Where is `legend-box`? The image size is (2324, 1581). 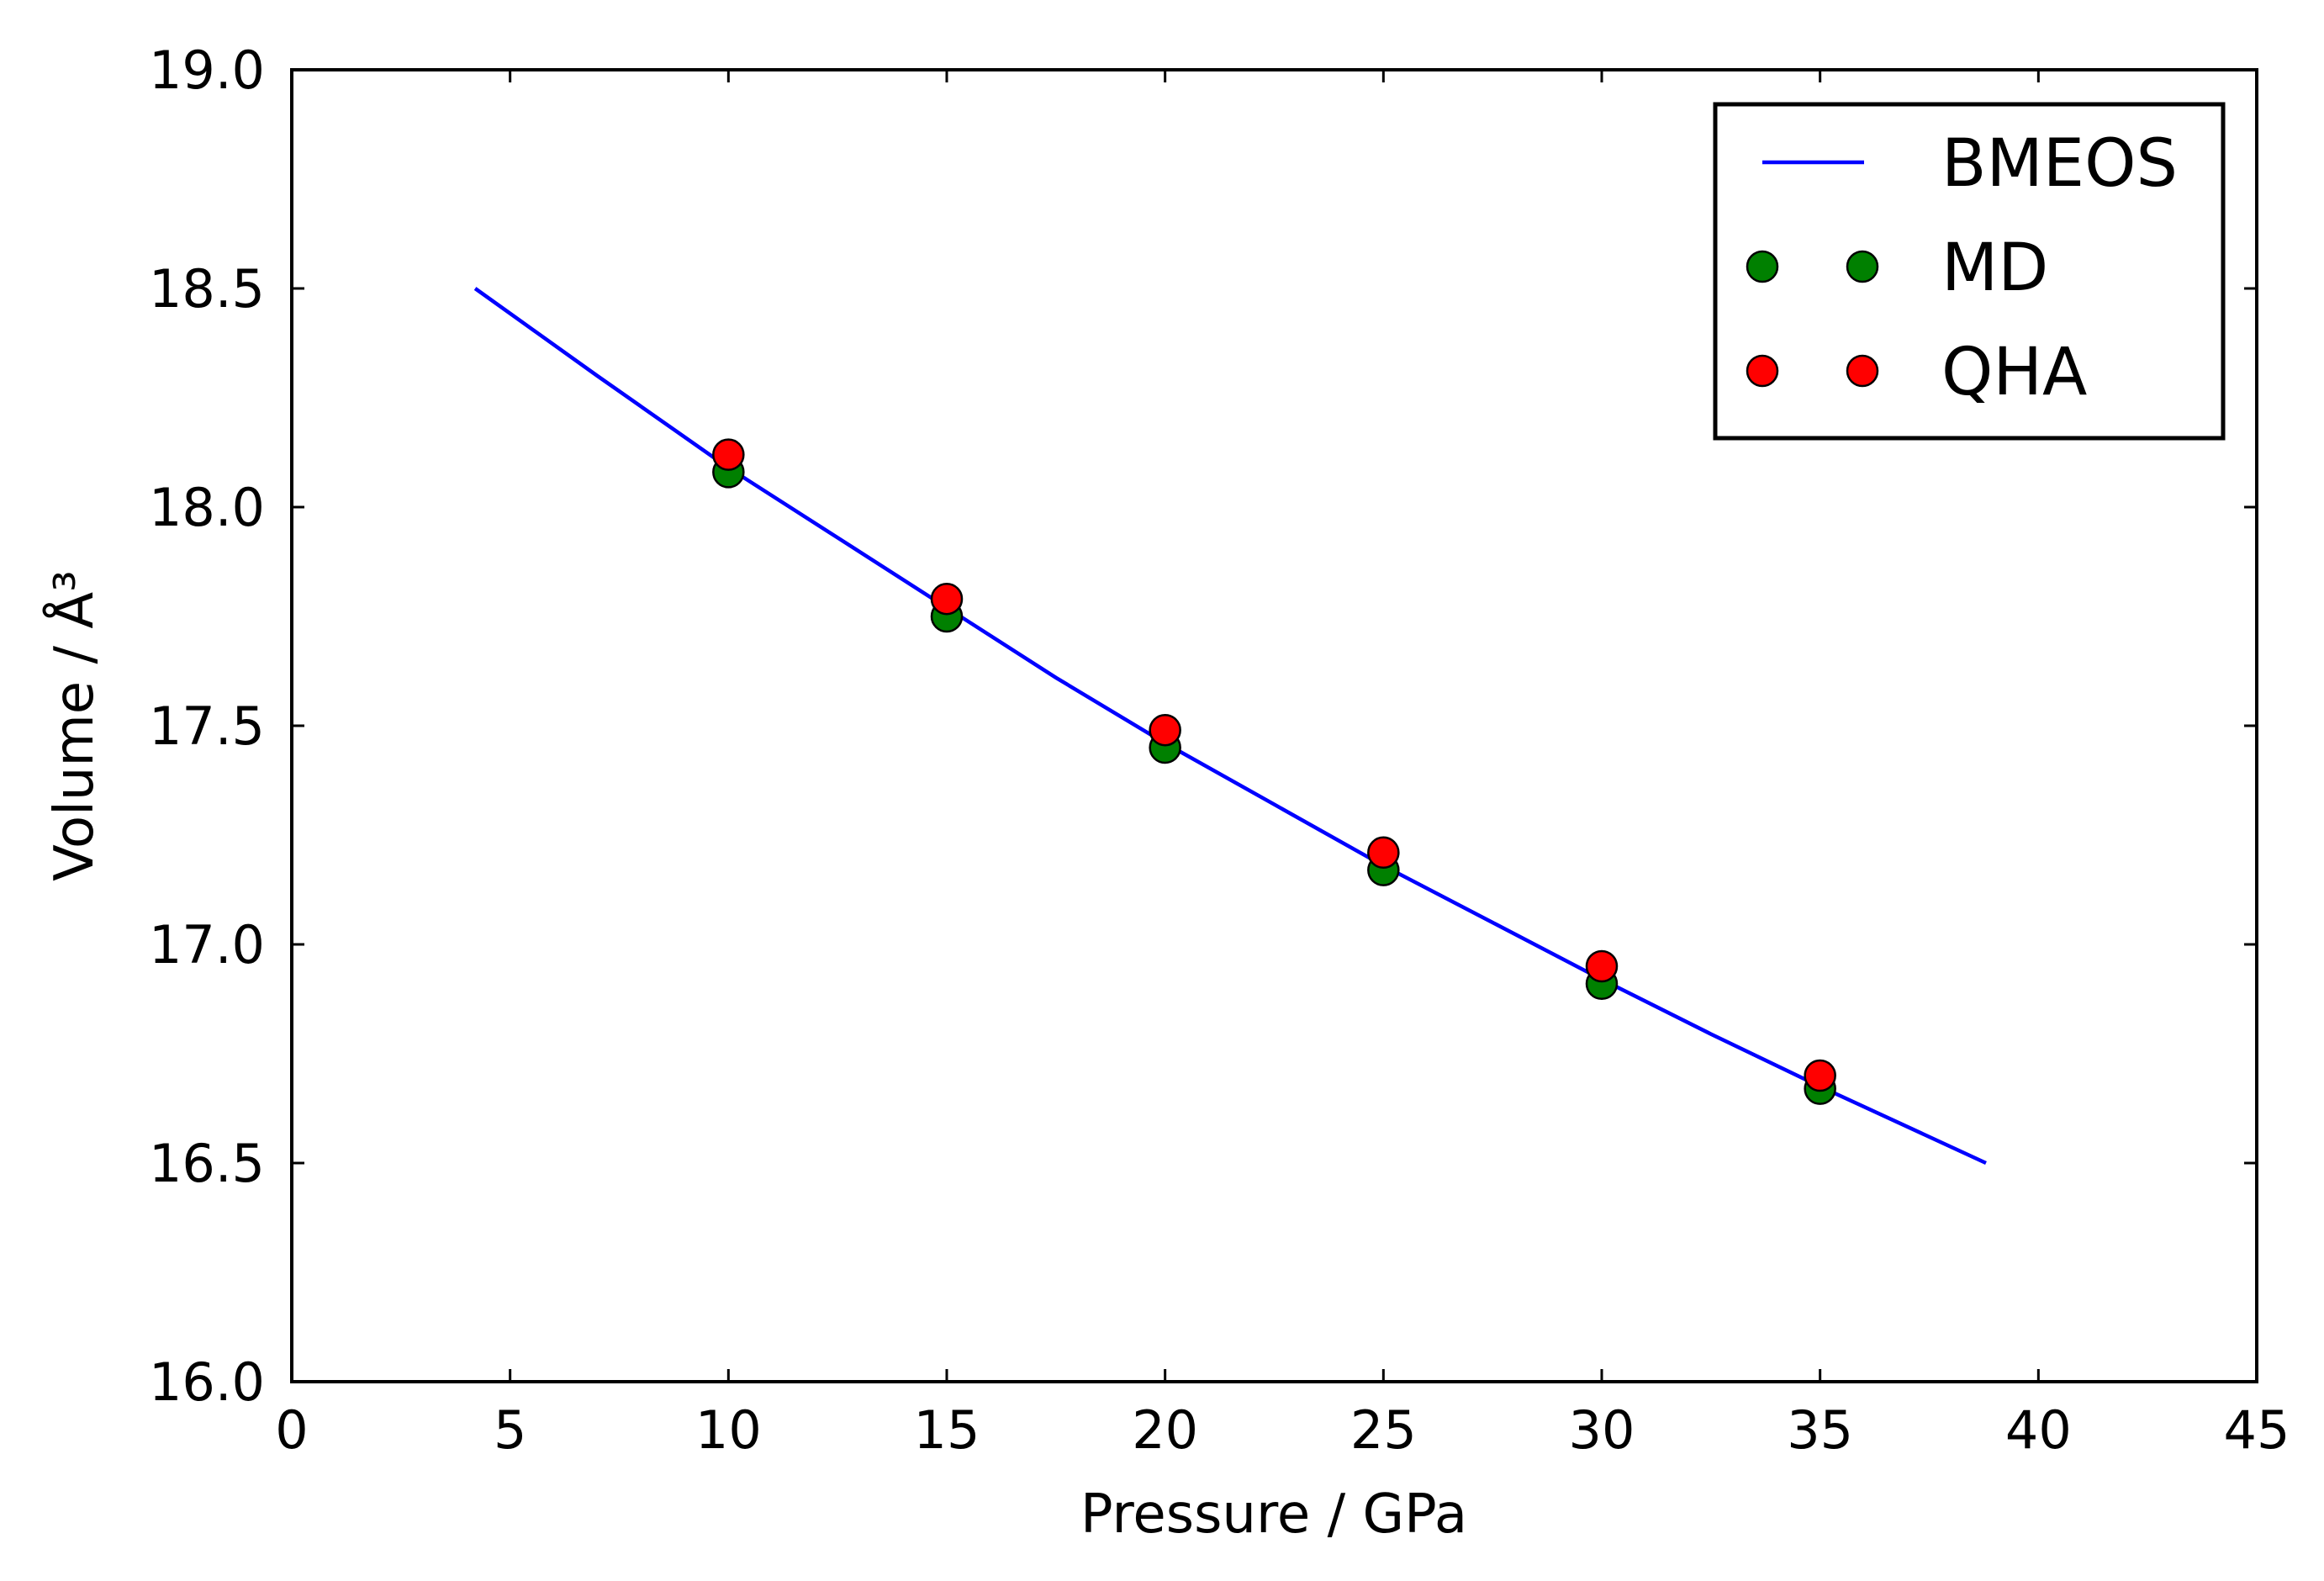 legend-box is located at coordinates (1970, 271).